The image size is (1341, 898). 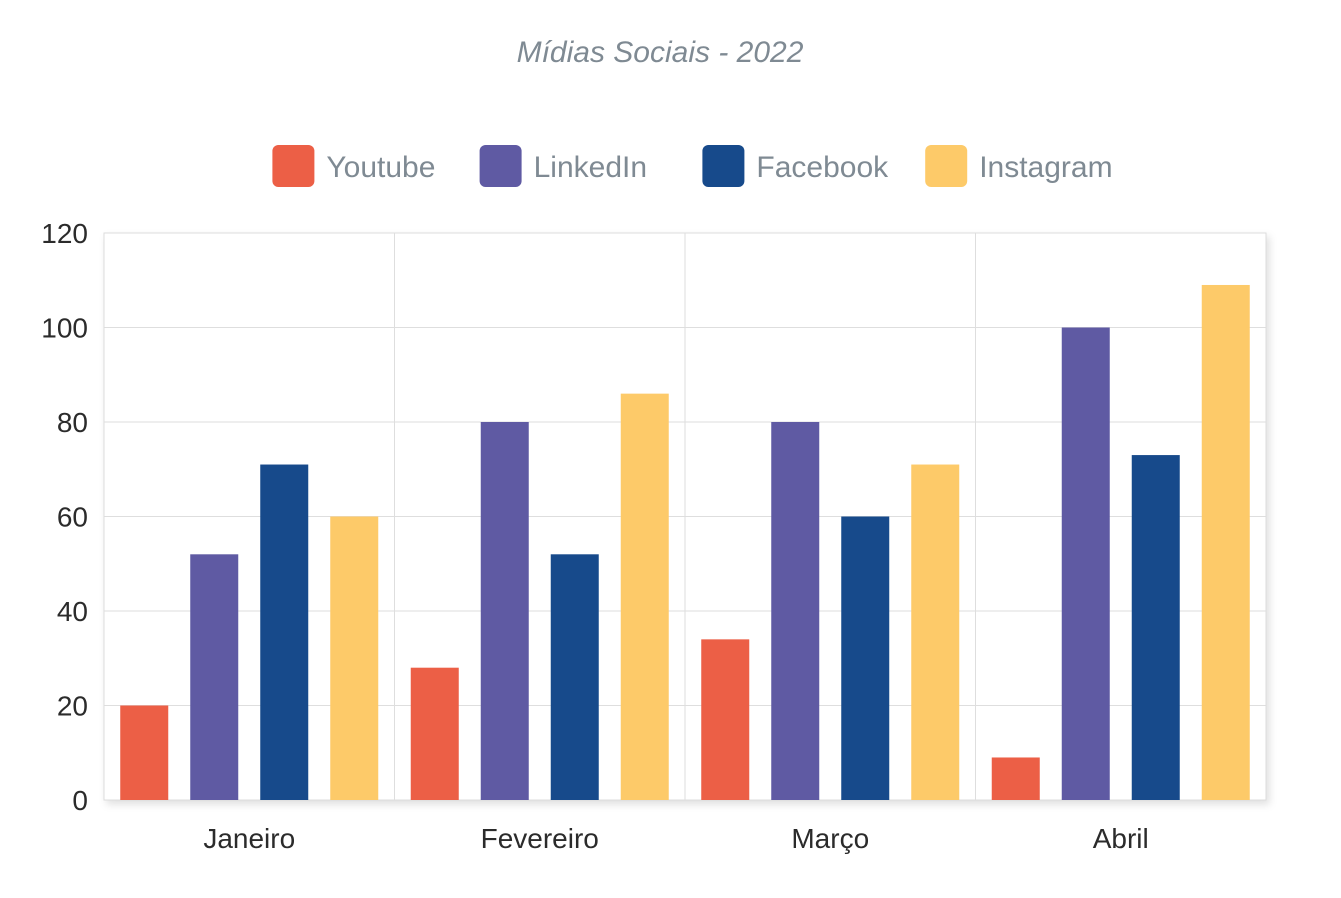 I want to click on y-tick-label: 100, so click(x=64, y=328).